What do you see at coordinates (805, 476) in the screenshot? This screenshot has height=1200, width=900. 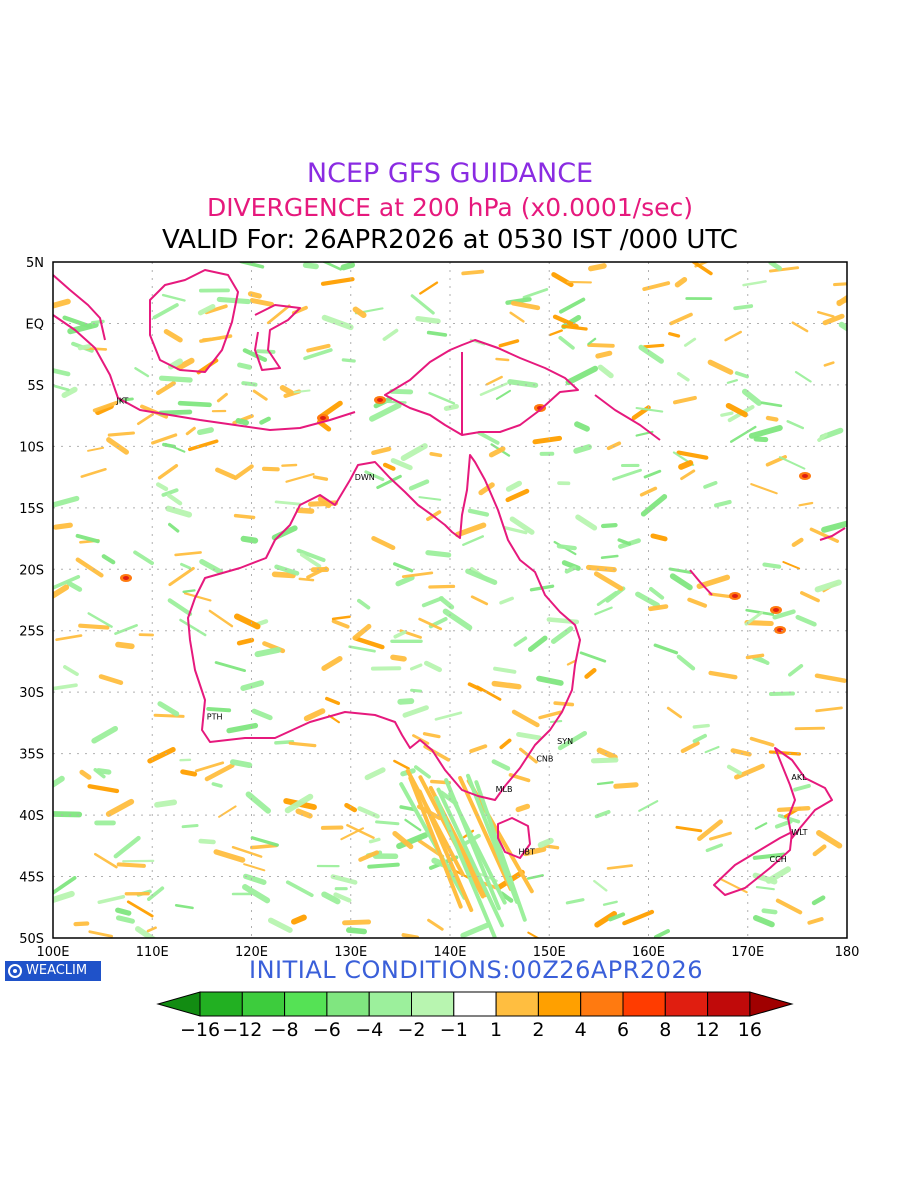 I see `field-maximum-core` at bounding box center [805, 476].